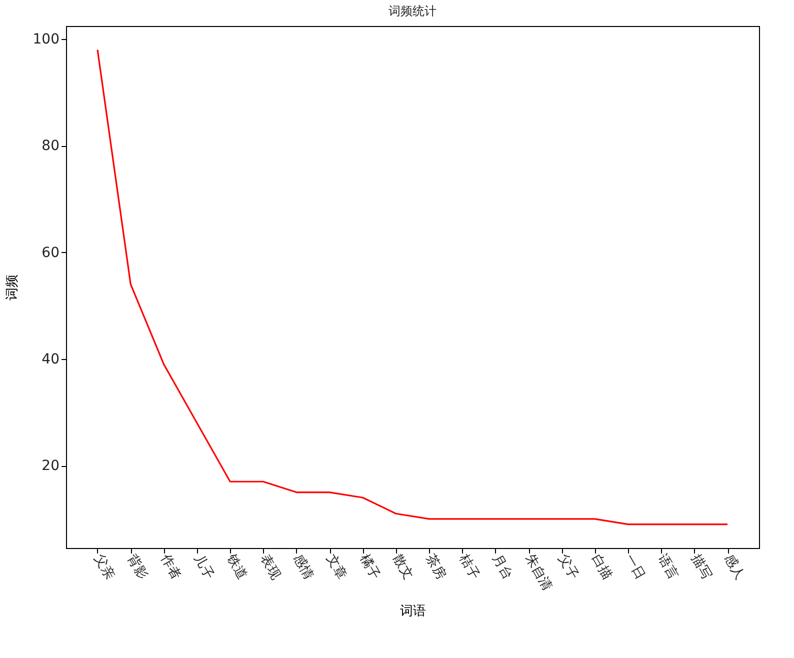  I want to click on y-tick-label: 40, so click(51, 359).